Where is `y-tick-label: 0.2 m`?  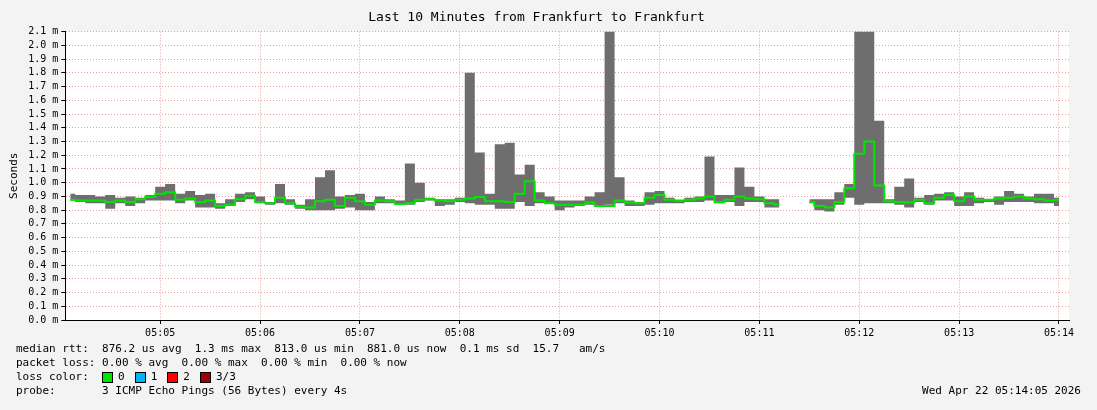
y-tick-label: 0.2 m is located at coordinates (43, 292).